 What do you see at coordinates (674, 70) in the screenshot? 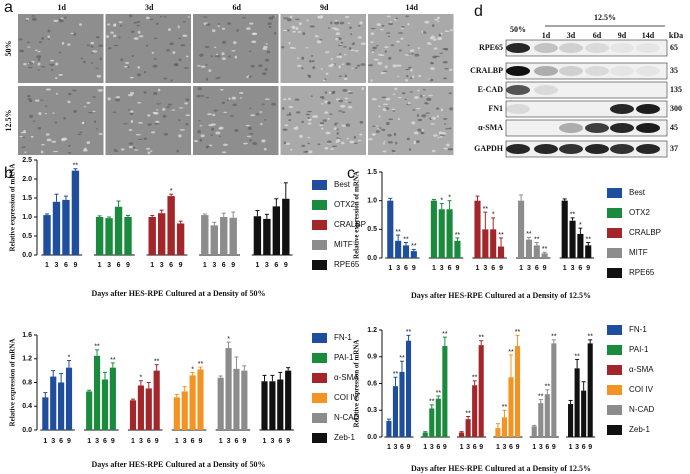
I see `kda-label: 35` at bounding box center [674, 70].